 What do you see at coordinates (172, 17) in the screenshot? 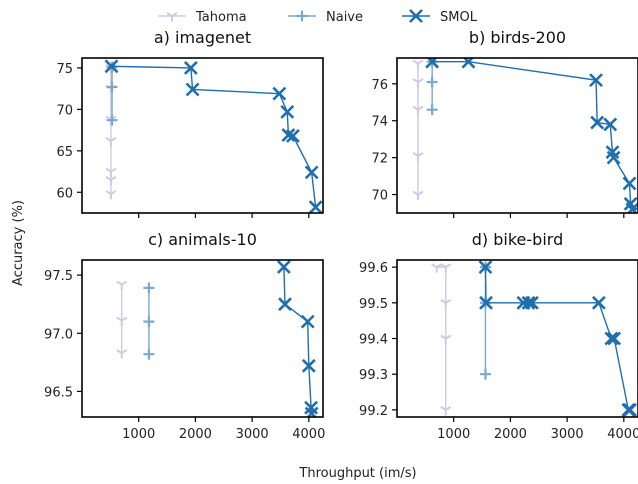
I see `legend-marker-tahoma` at bounding box center [172, 17].